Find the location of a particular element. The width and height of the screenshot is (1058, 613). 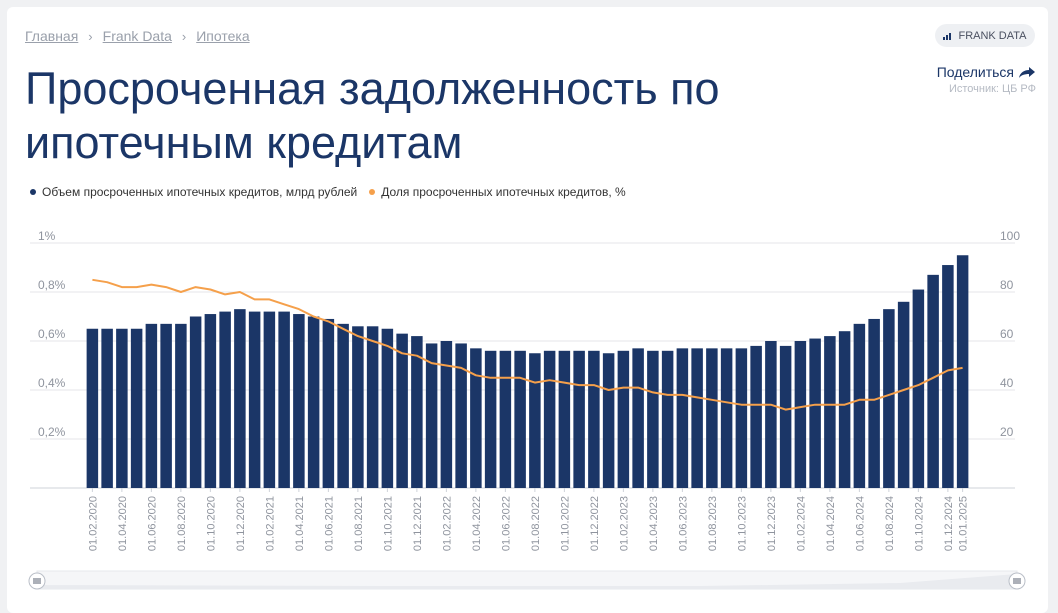

x-tick-label: 01.04.2024 is located at coordinates (831, 523).